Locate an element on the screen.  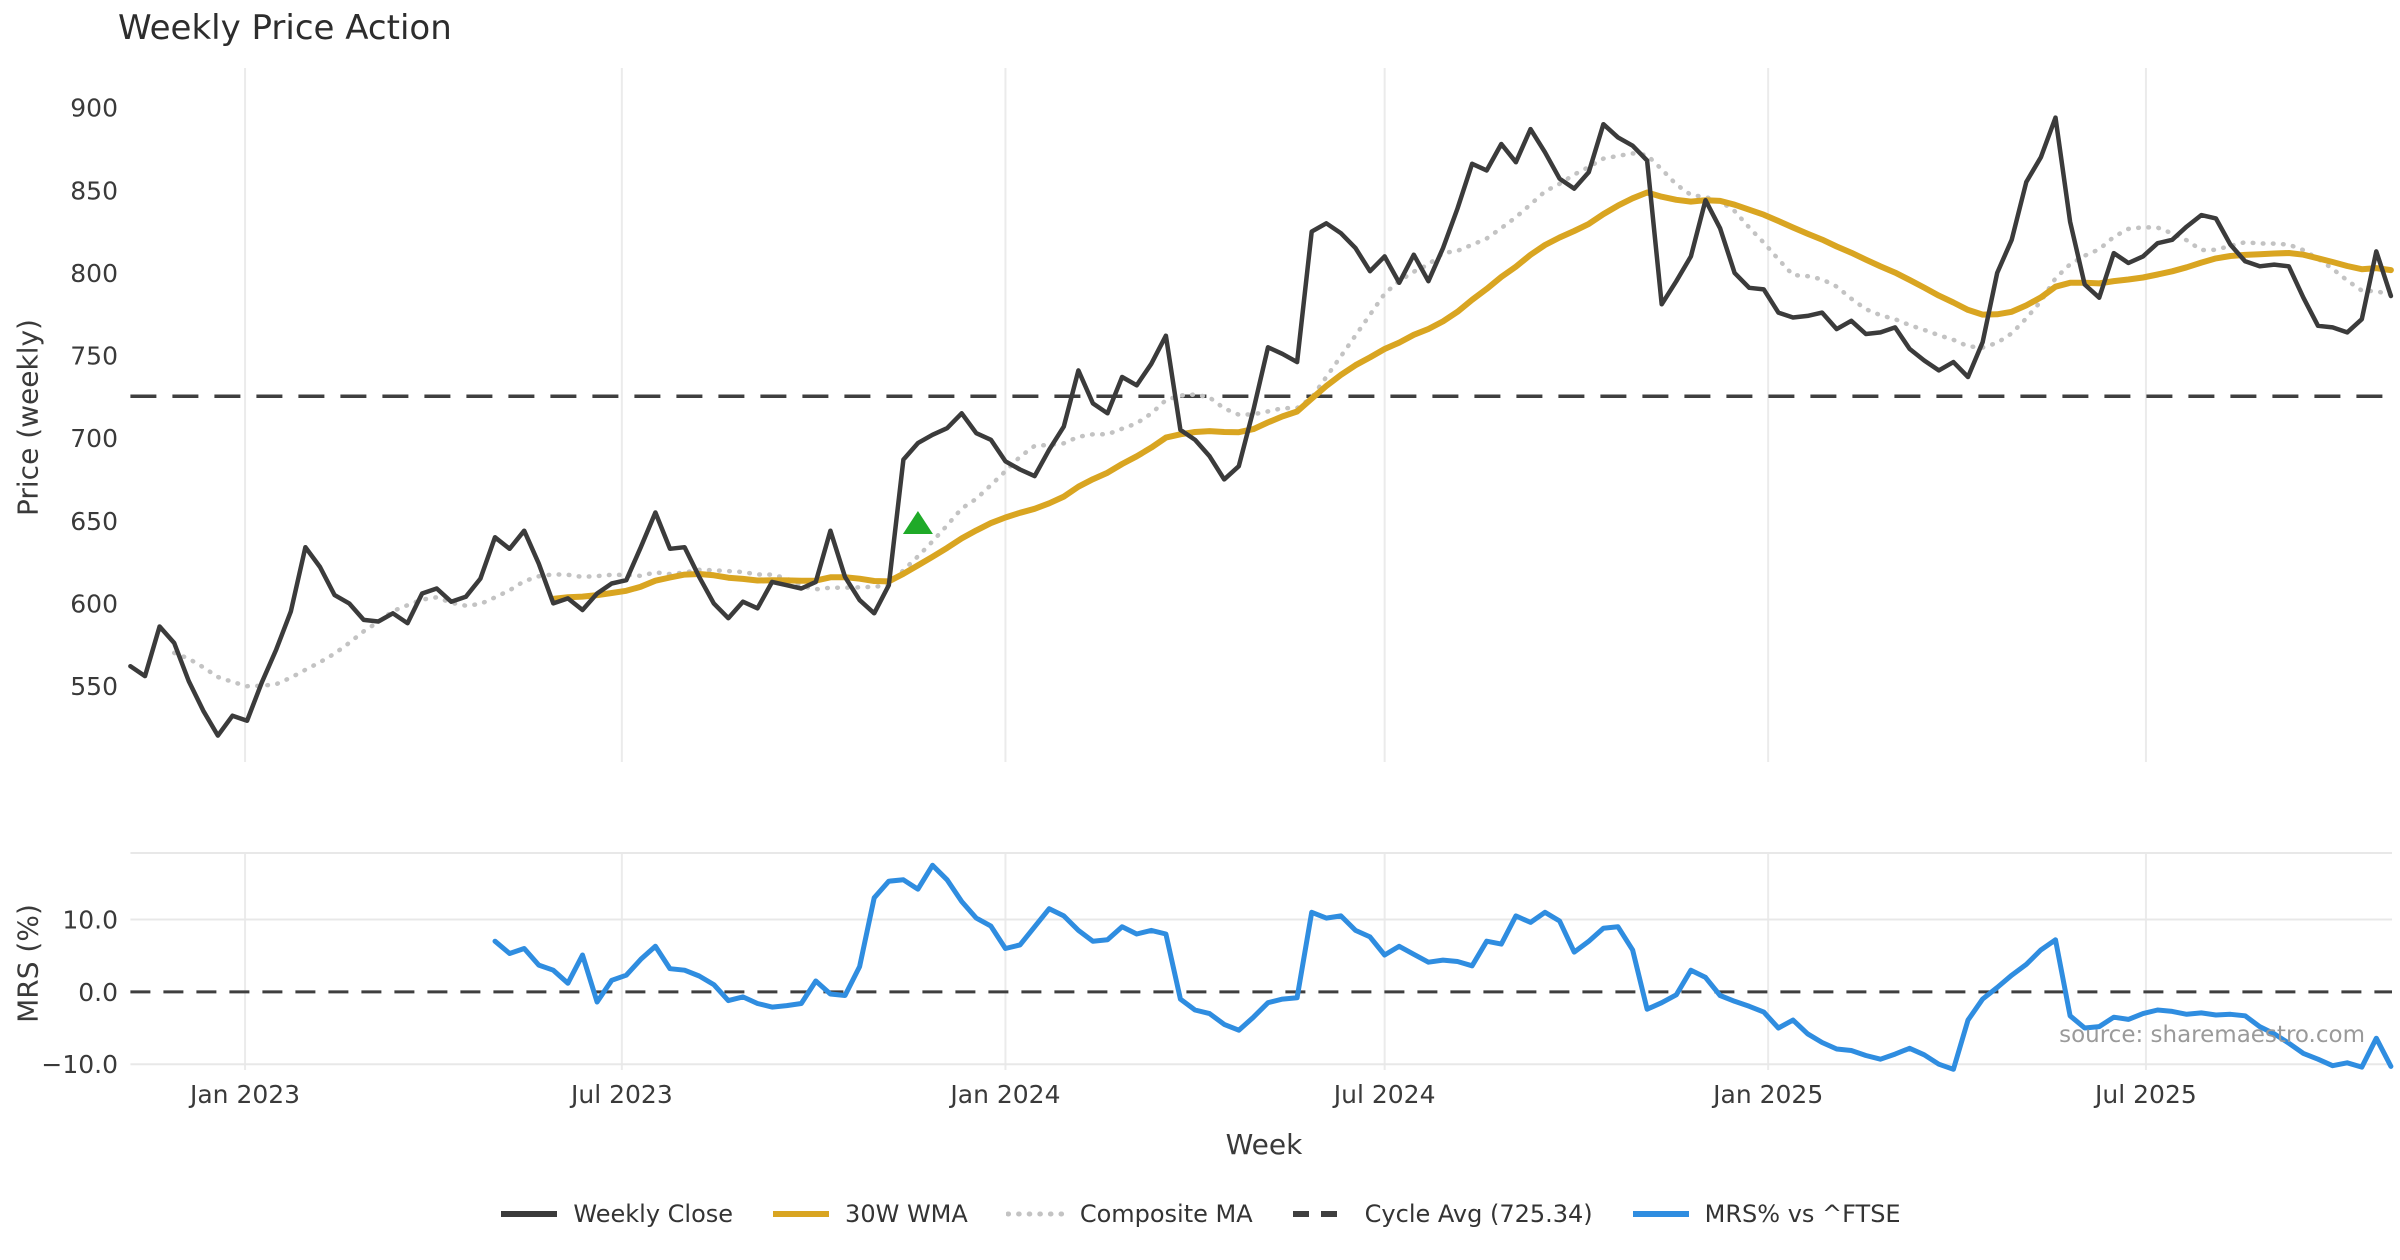
x-tick-label: Jul 2025 is located at coordinates (2145, 1094).